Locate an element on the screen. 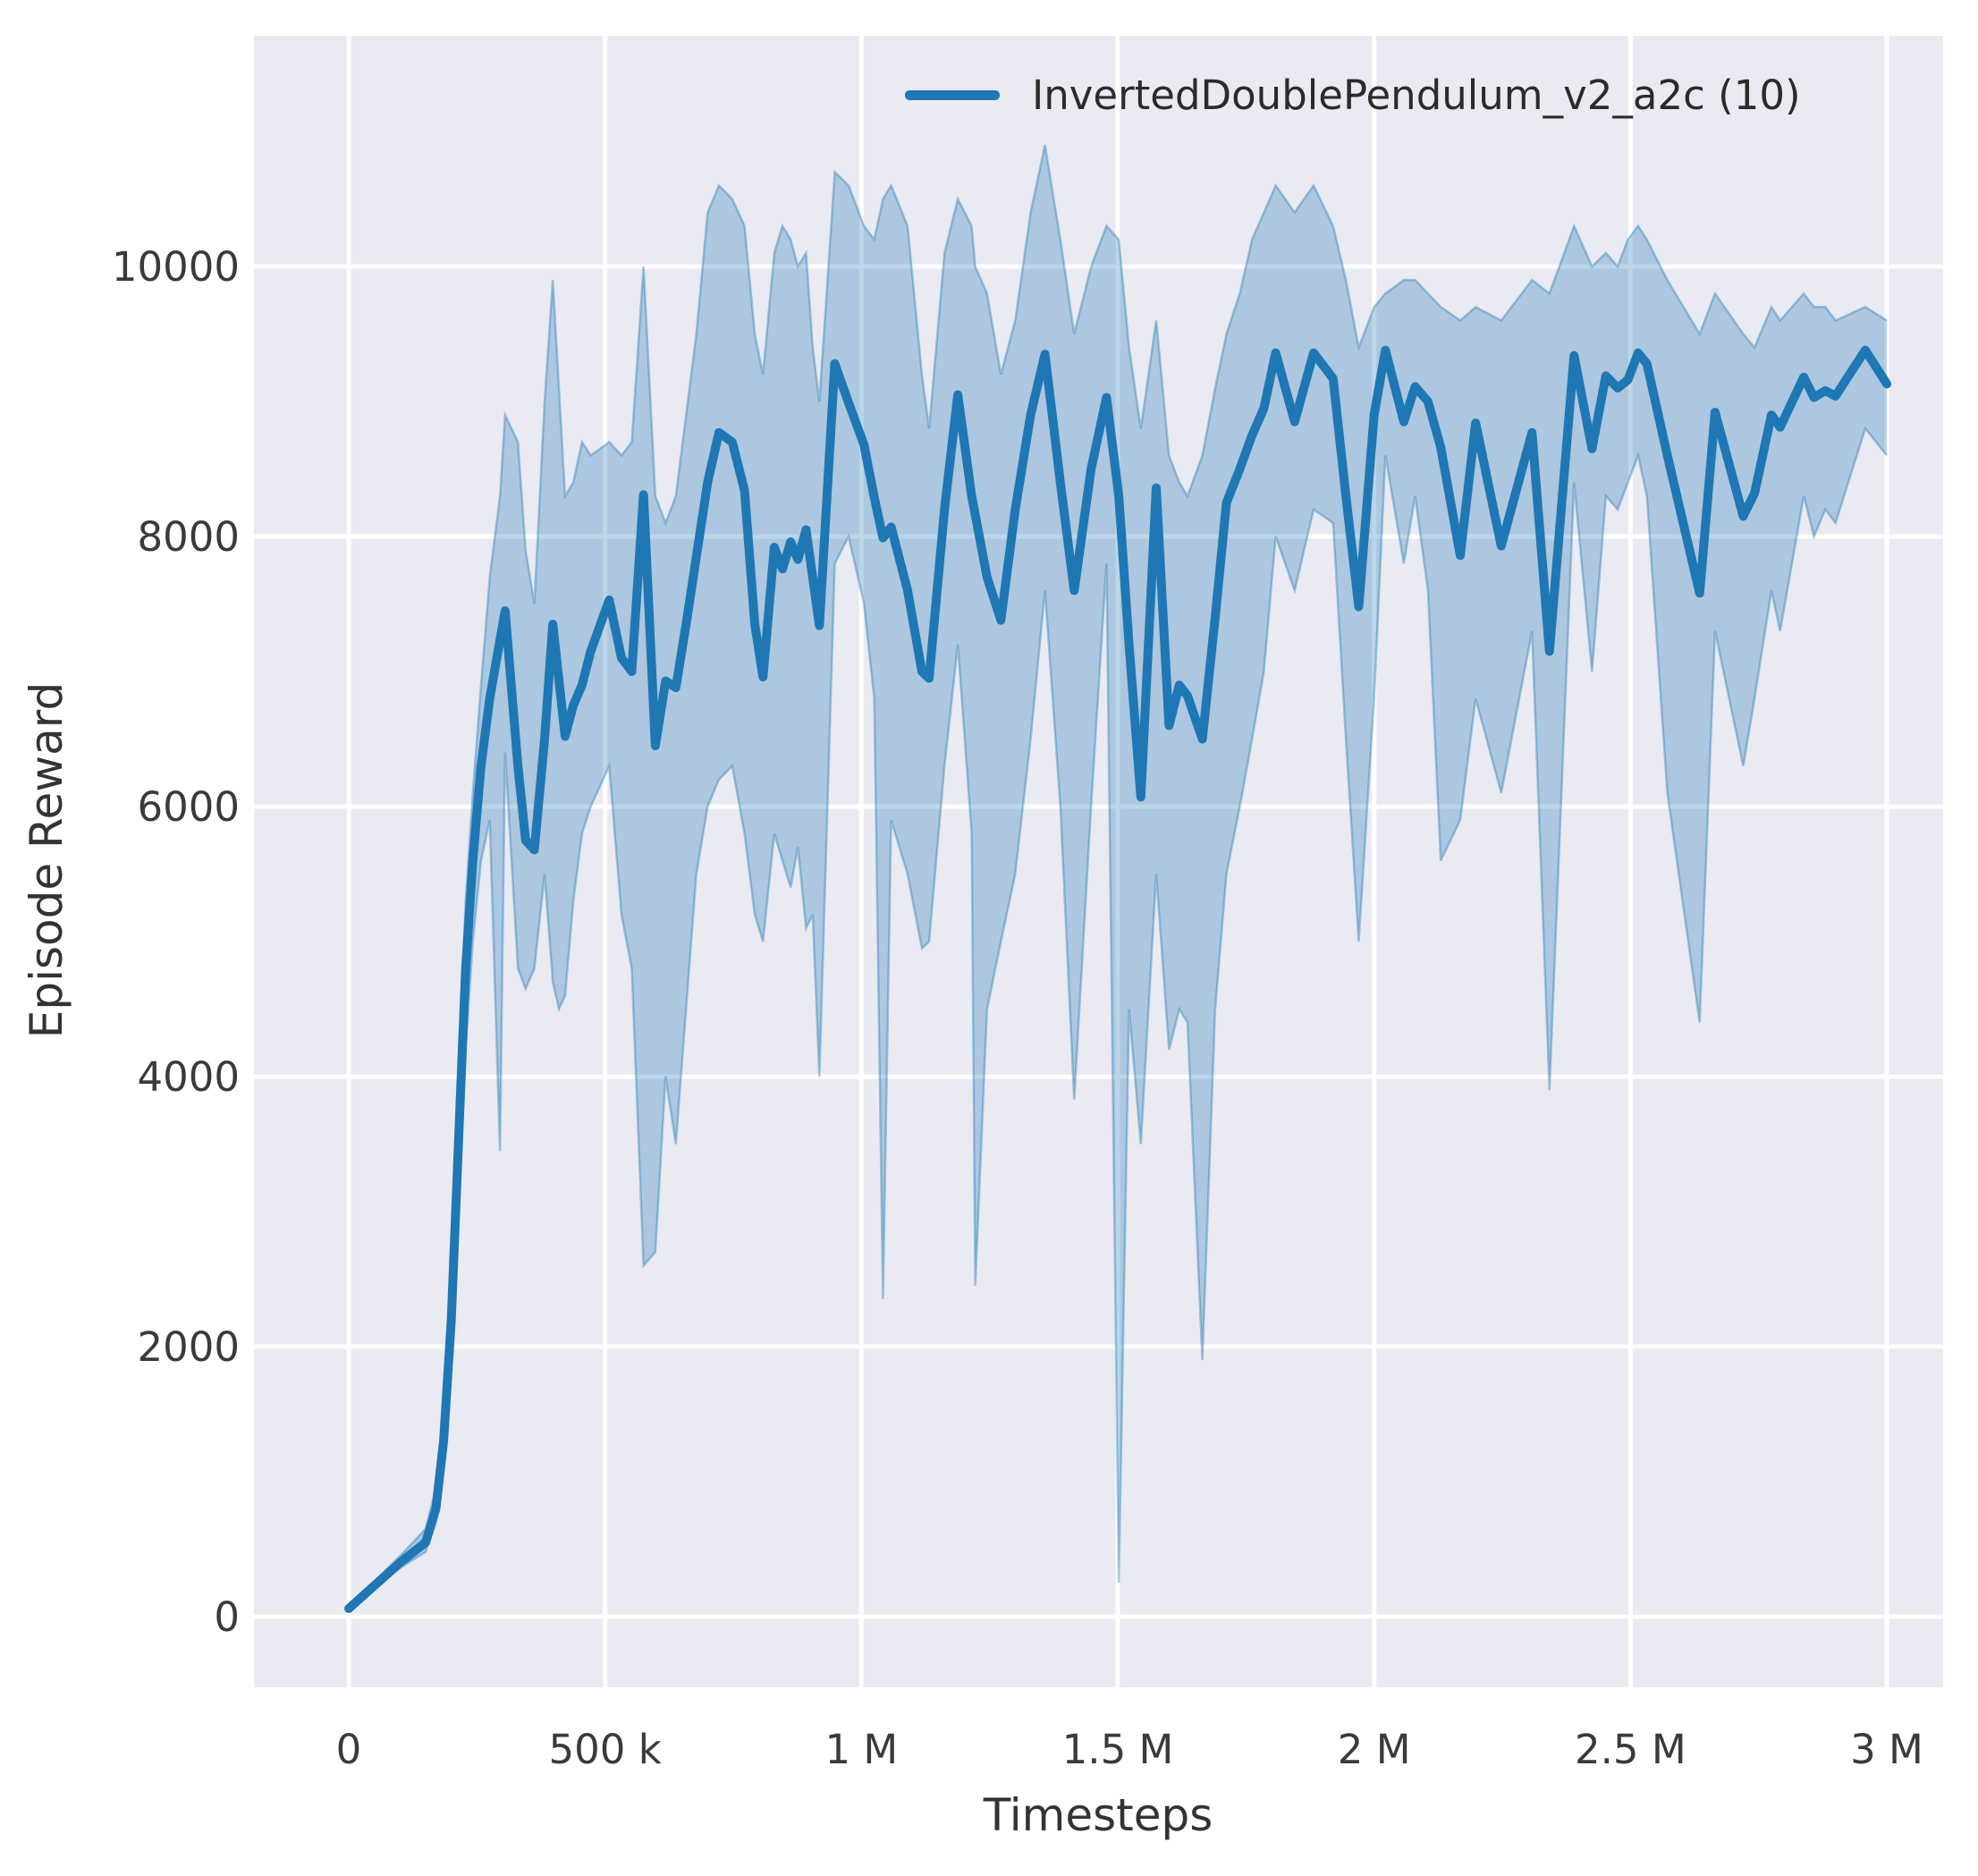  y-tick-label: 8000 is located at coordinates (188, 537).